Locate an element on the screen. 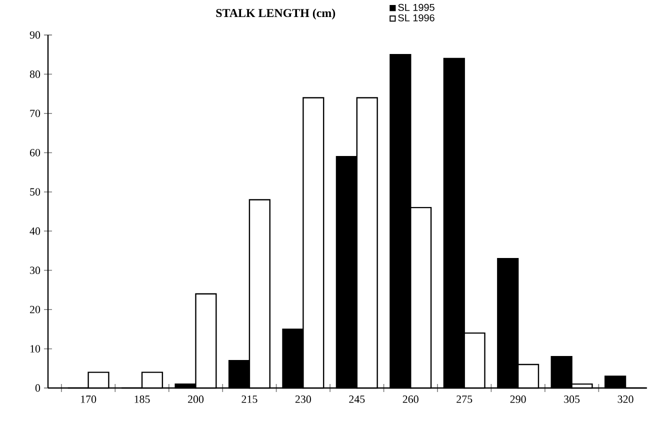  x-tick-label: 275 is located at coordinates (464, 399).